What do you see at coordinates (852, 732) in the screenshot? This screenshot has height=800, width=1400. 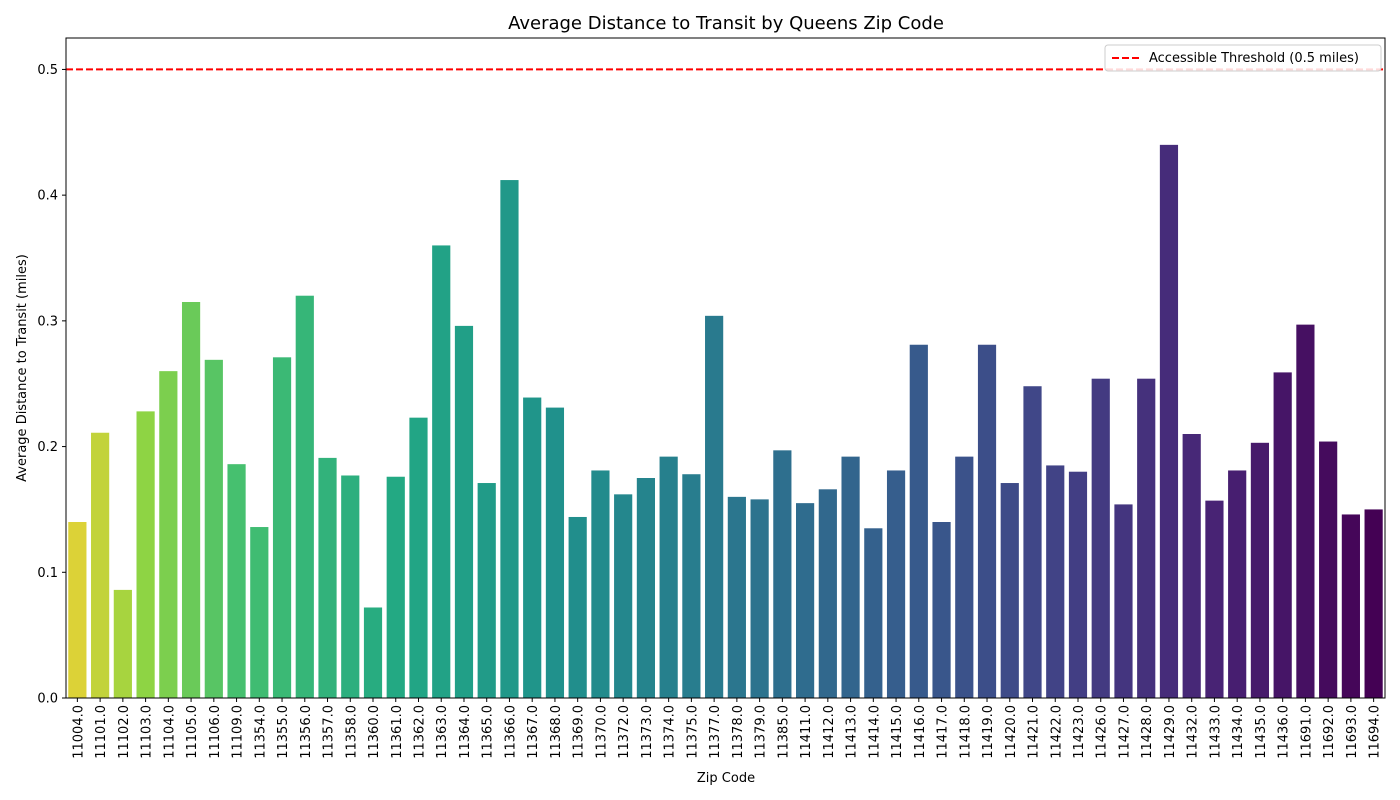 I see `x-tick-label: 11413.0` at bounding box center [852, 732].